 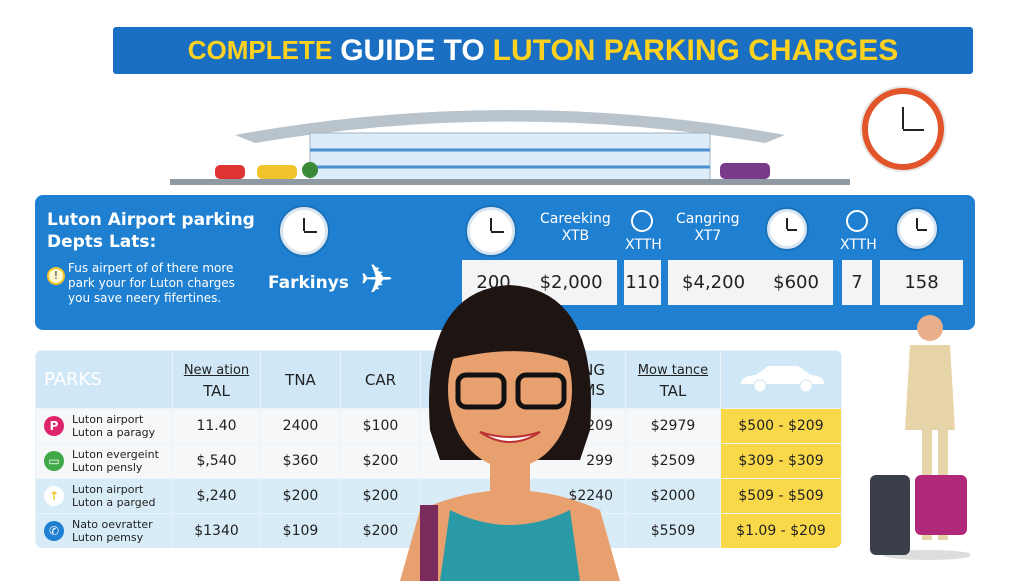 I want to click on phone-icon: ✆, so click(x=54, y=531).